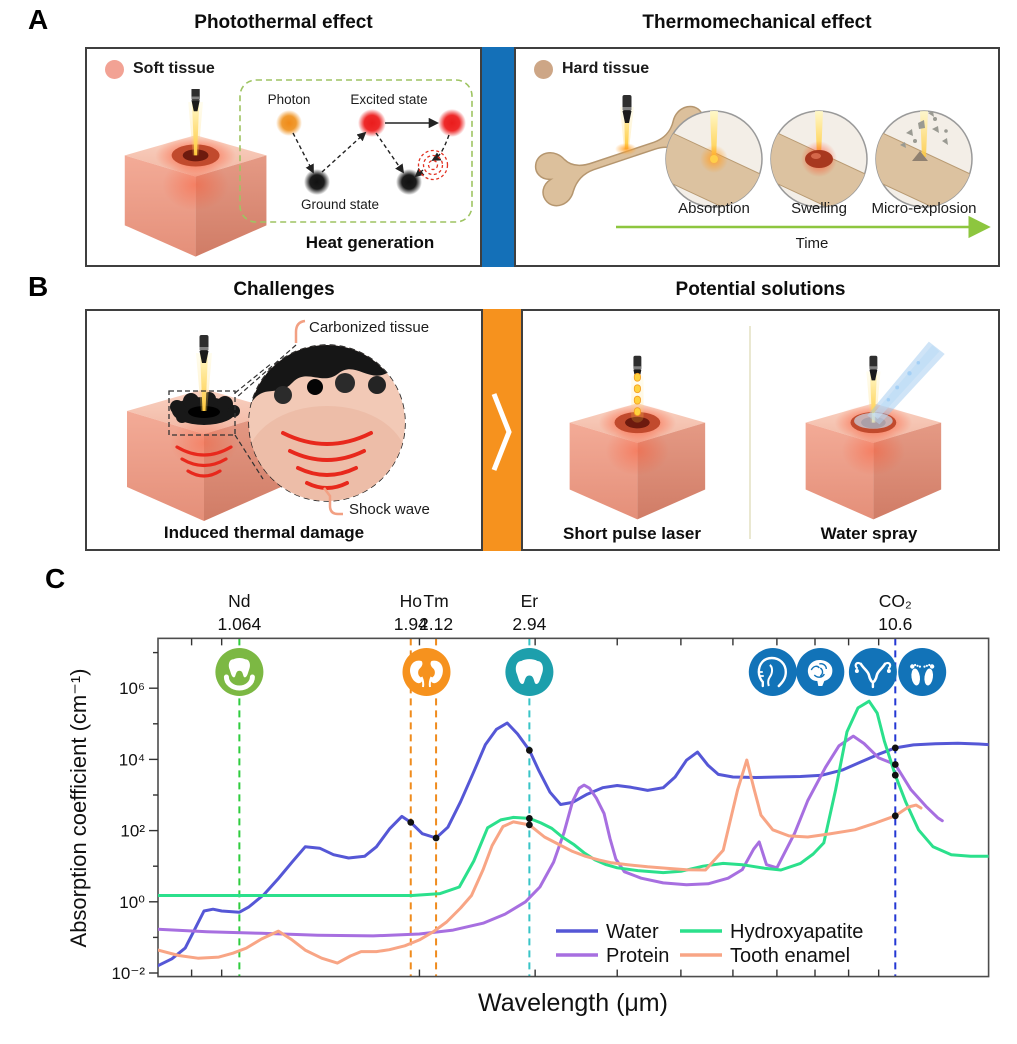 This screenshot has width=1017, height=1044. I want to click on panel-b-right-box: Short pulse laser Water spray, so click(760, 430).